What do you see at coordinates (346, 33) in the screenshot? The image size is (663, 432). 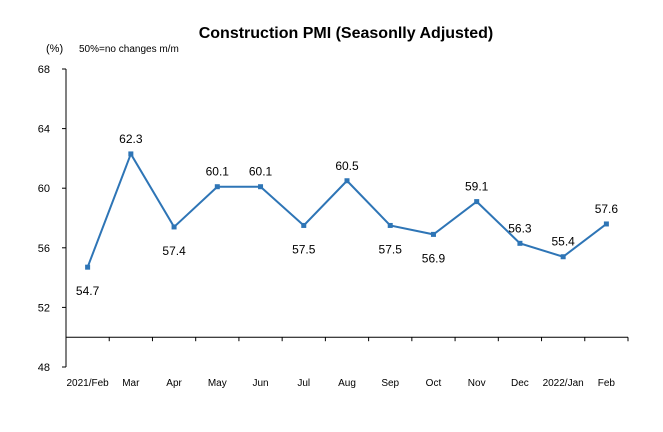 I see `chart-title: Construction PMI (Seasonlly Adjusted)` at bounding box center [346, 33].